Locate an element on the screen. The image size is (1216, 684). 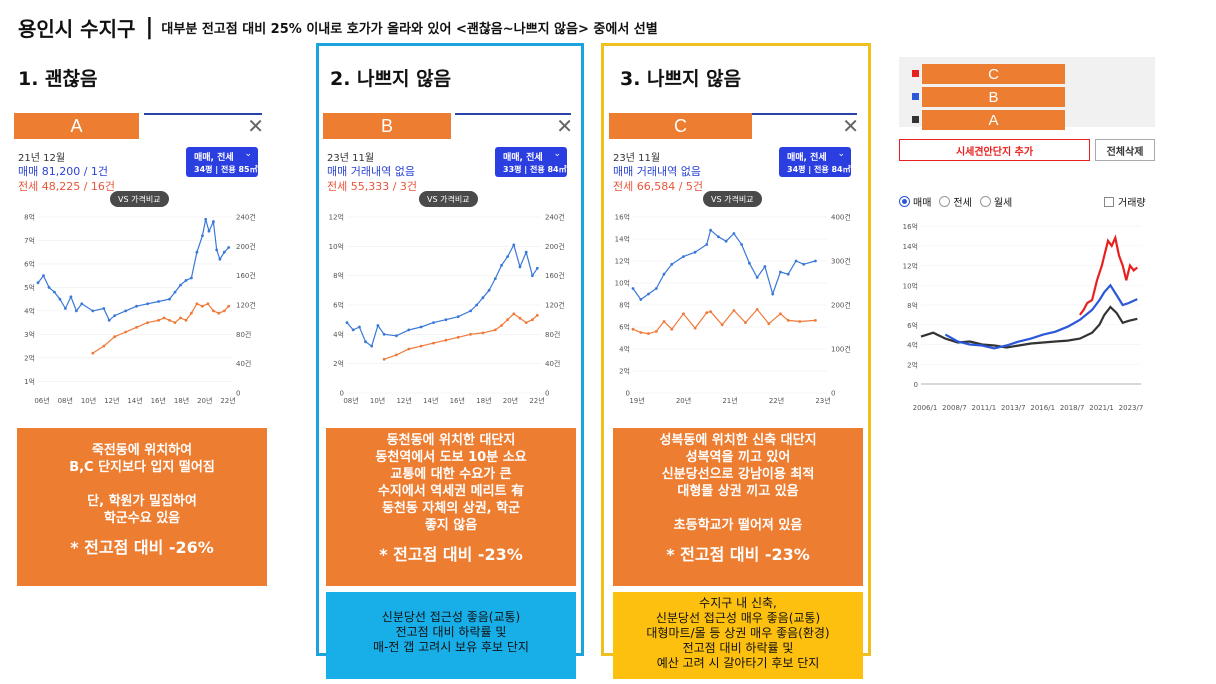
y2-tick-label: 120건 is located at coordinates (555, 305).